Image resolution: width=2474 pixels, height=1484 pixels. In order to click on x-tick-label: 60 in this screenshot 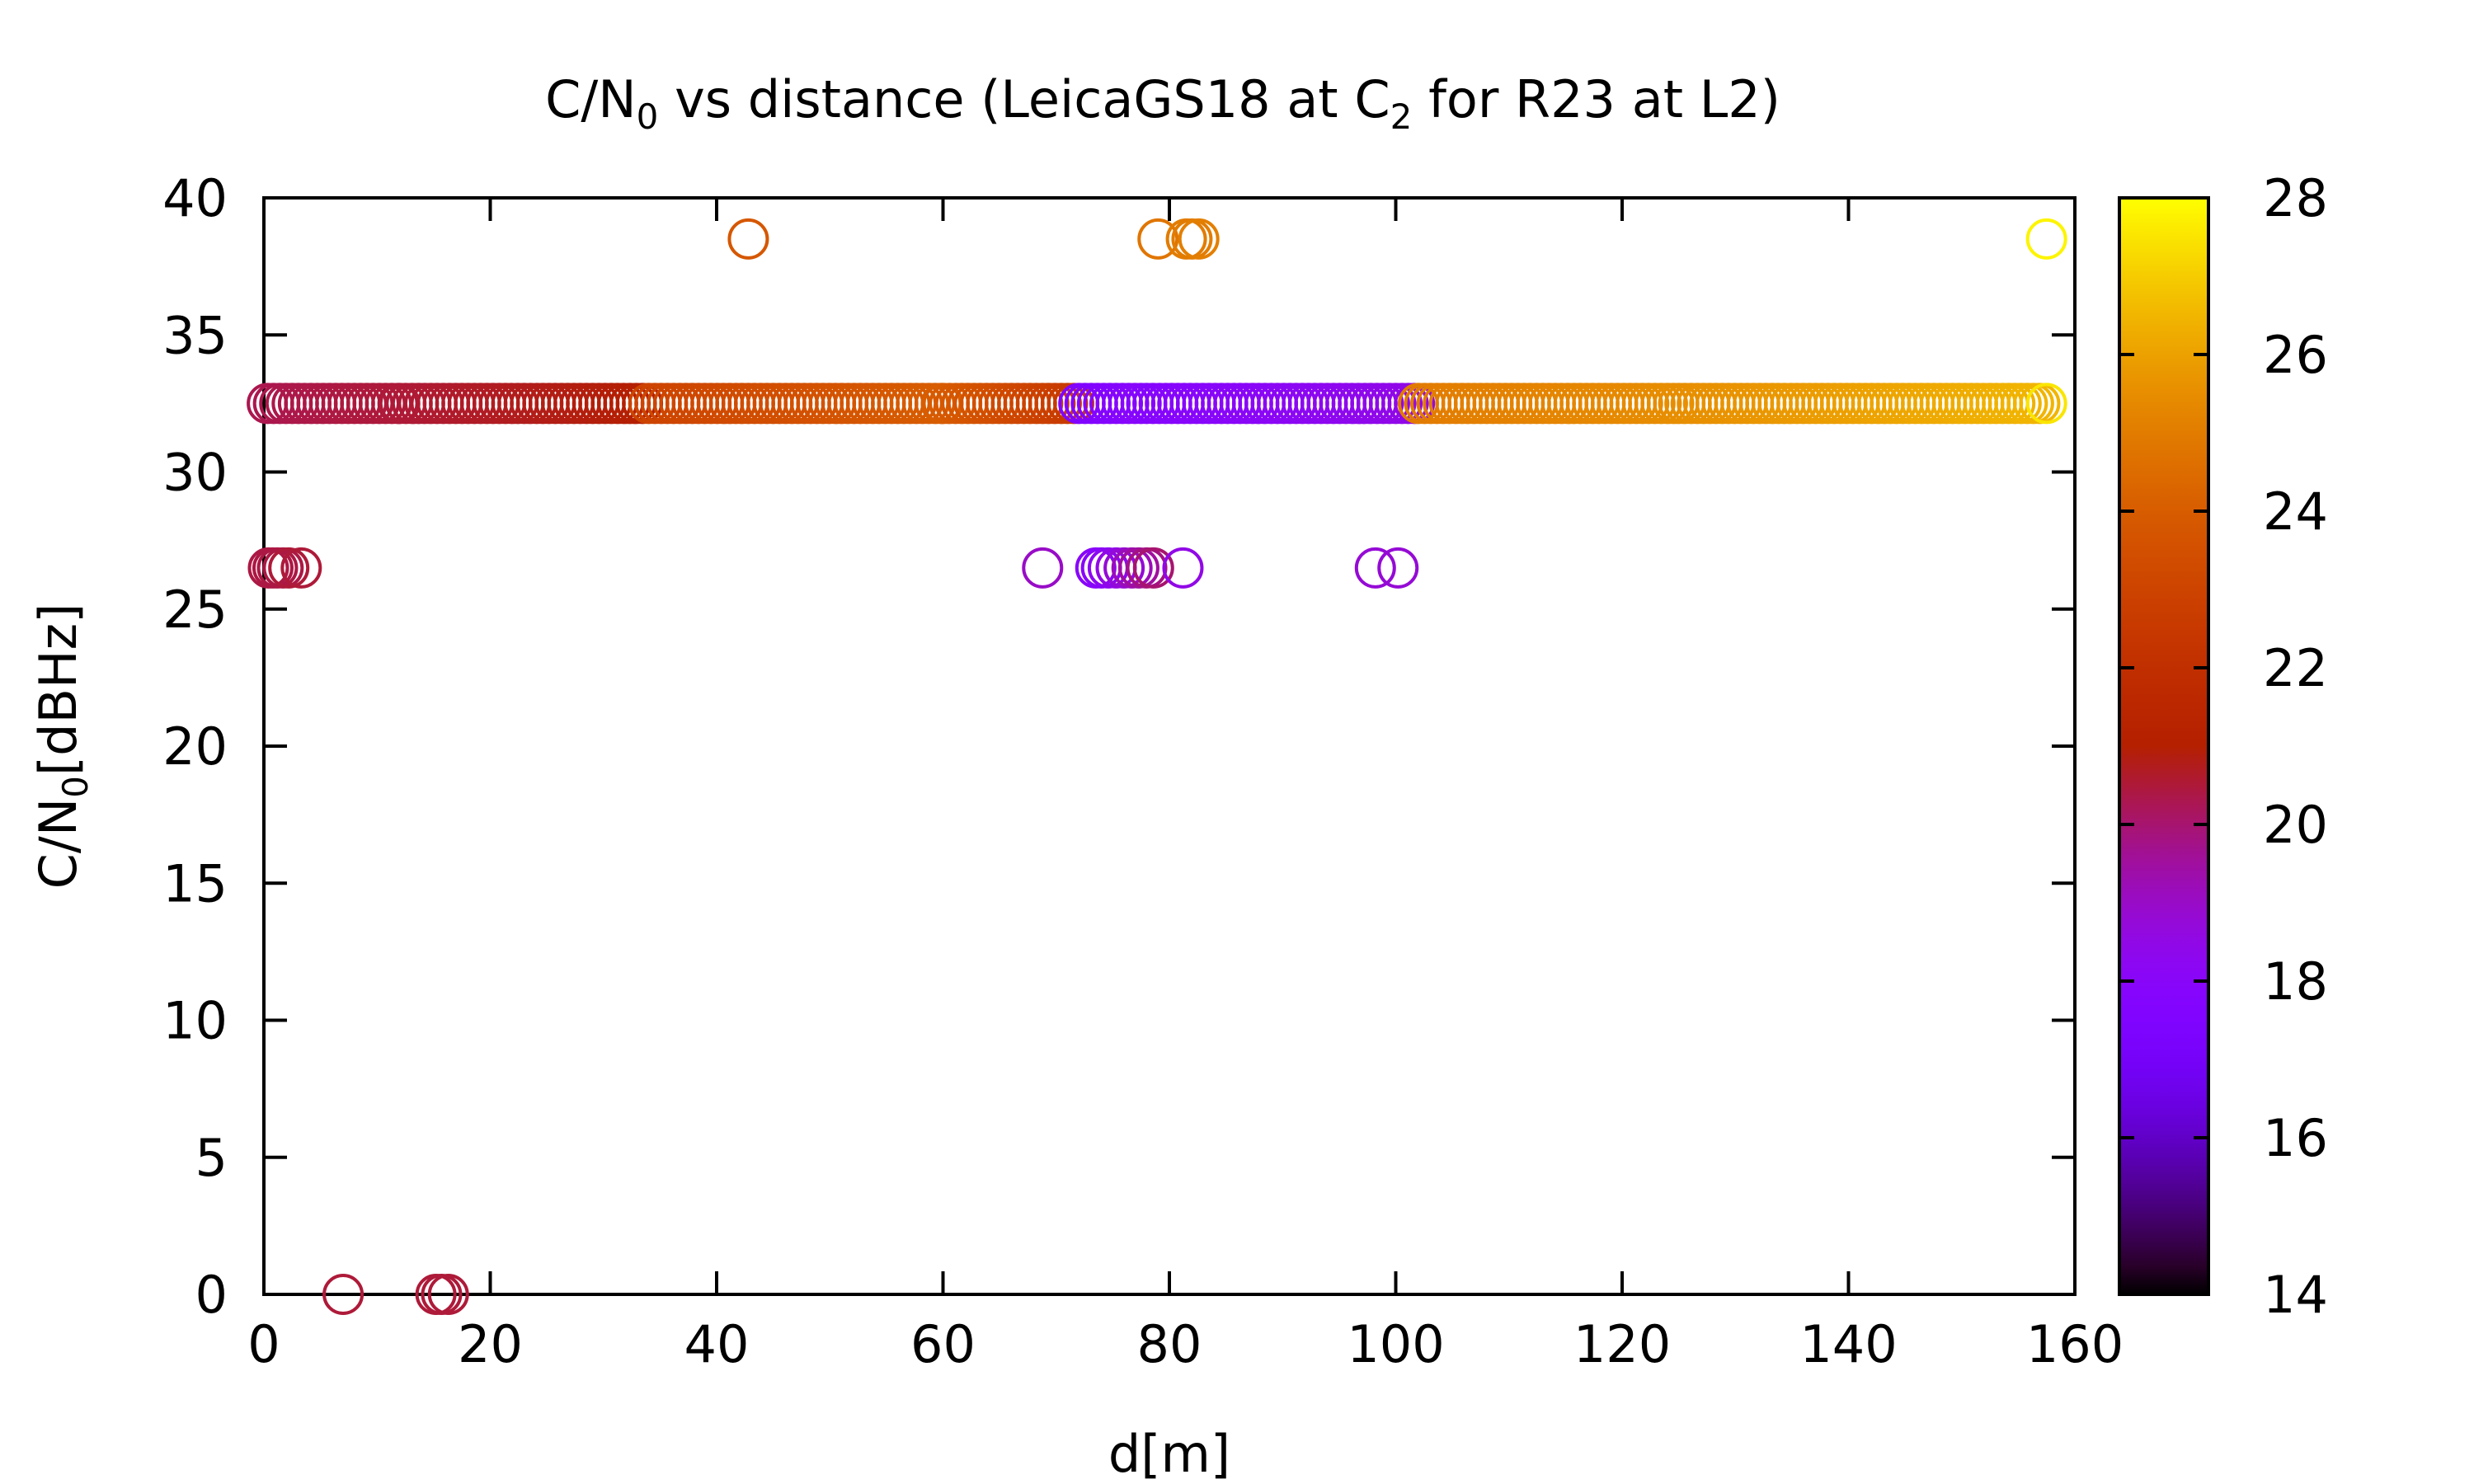, I will do `click(943, 1344)`.